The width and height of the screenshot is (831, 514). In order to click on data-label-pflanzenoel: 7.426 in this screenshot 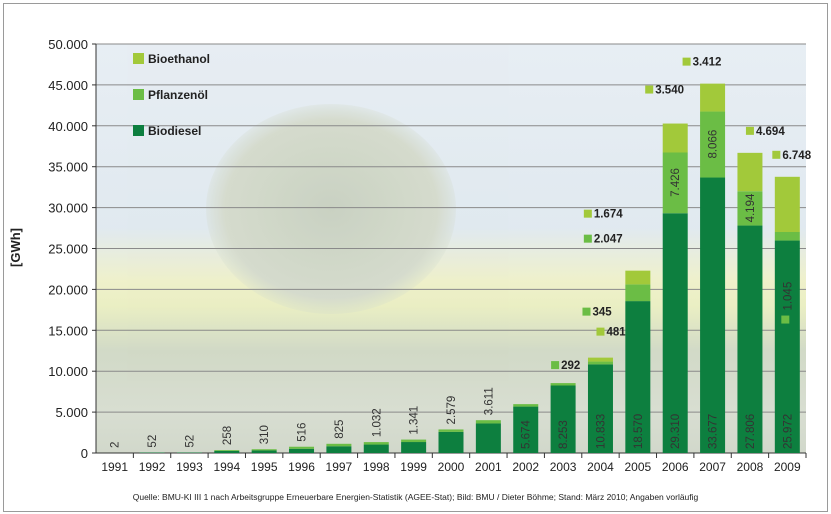, I will do `click(676, 182)`.